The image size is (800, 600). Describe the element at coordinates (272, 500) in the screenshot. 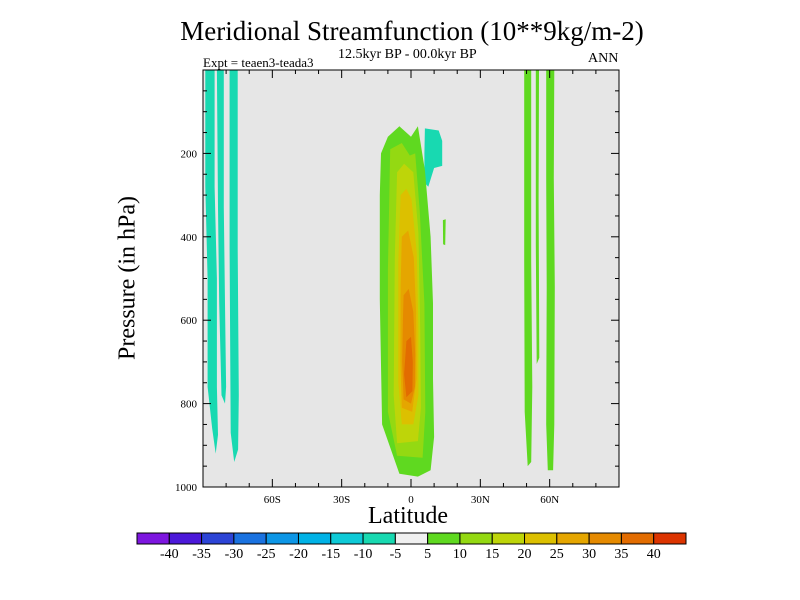

I see `x-tick-label: 60S` at that location.